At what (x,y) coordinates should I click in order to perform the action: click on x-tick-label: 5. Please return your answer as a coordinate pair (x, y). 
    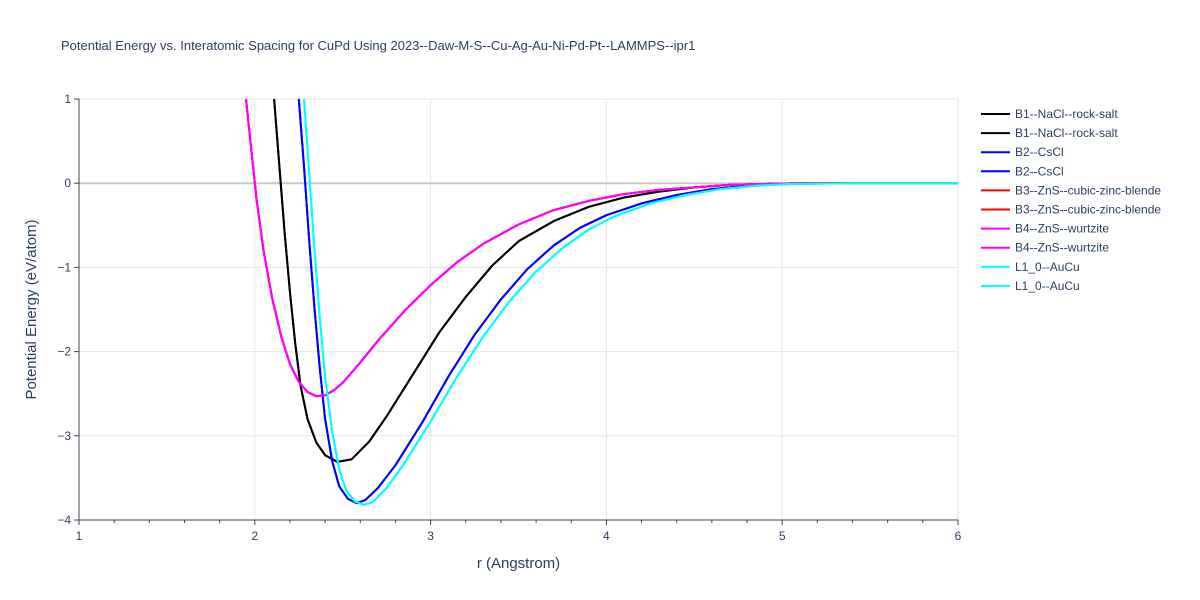
    Looking at the image, I should click on (782, 536).